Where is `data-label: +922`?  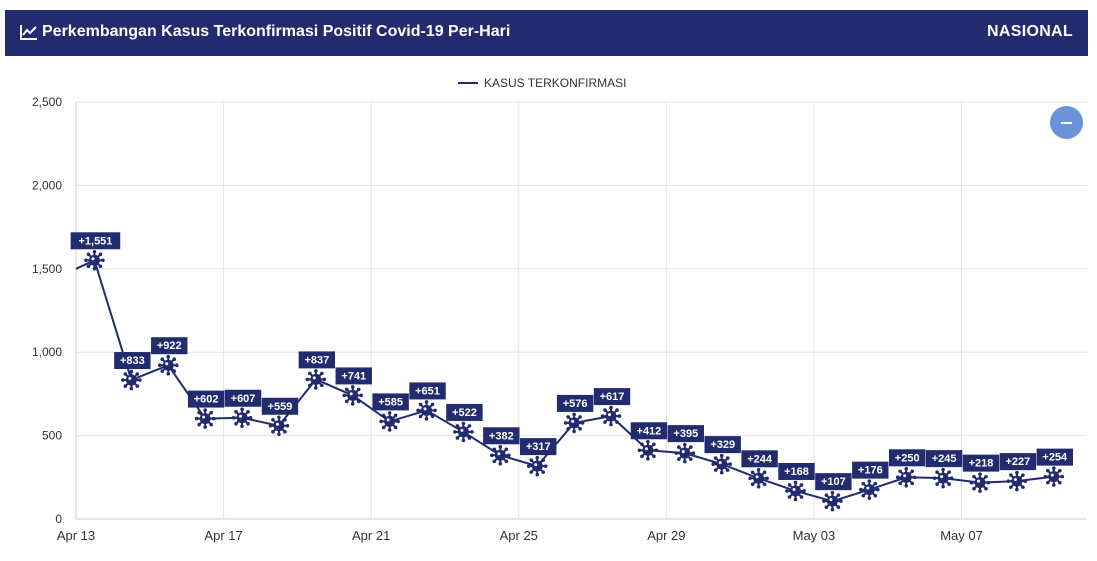 data-label: +922 is located at coordinates (169, 346).